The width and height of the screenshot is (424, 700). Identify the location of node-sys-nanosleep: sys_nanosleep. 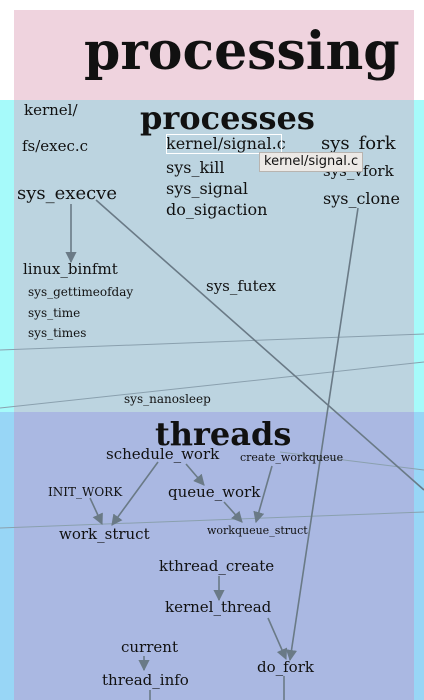
(167, 399).